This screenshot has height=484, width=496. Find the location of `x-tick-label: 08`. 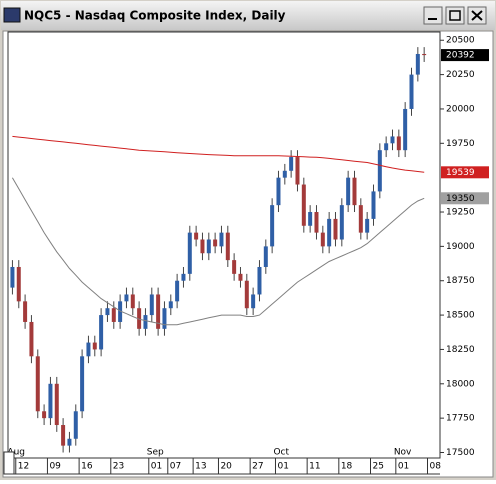

x-tick-label: 08 is located at coordinates (435, 467).